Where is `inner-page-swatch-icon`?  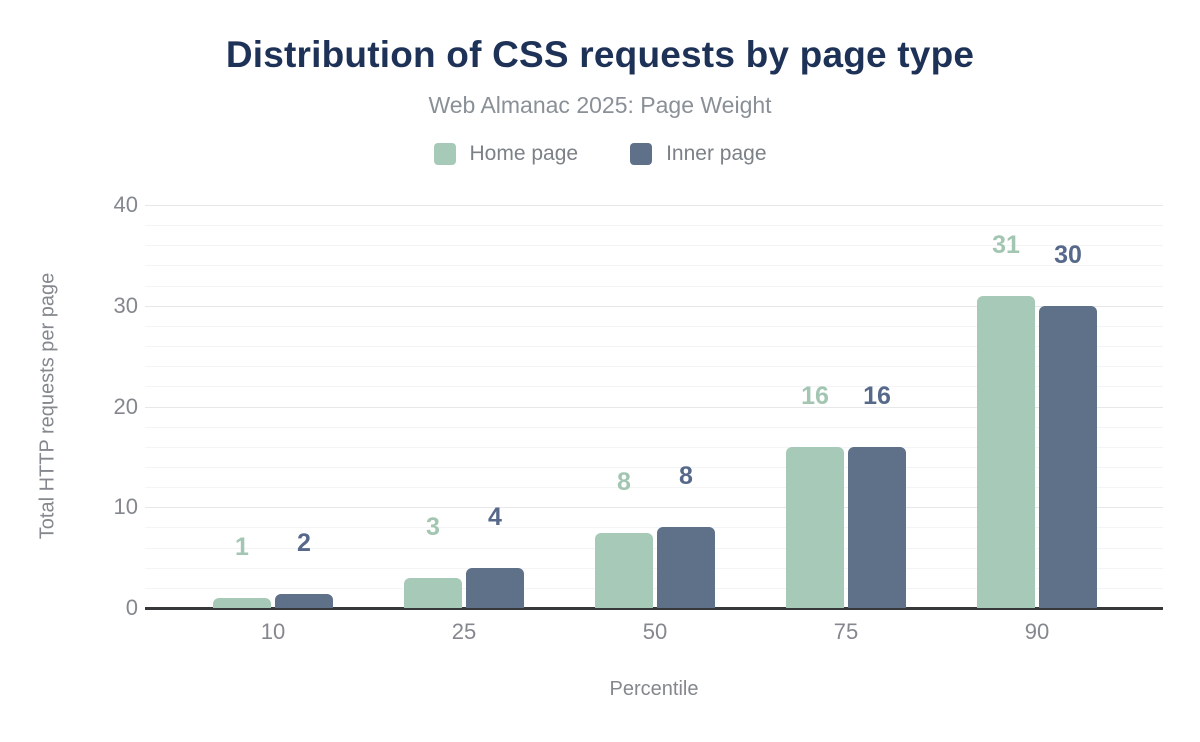
inner-page-swatch-icon is located at coordinates (641, 154).